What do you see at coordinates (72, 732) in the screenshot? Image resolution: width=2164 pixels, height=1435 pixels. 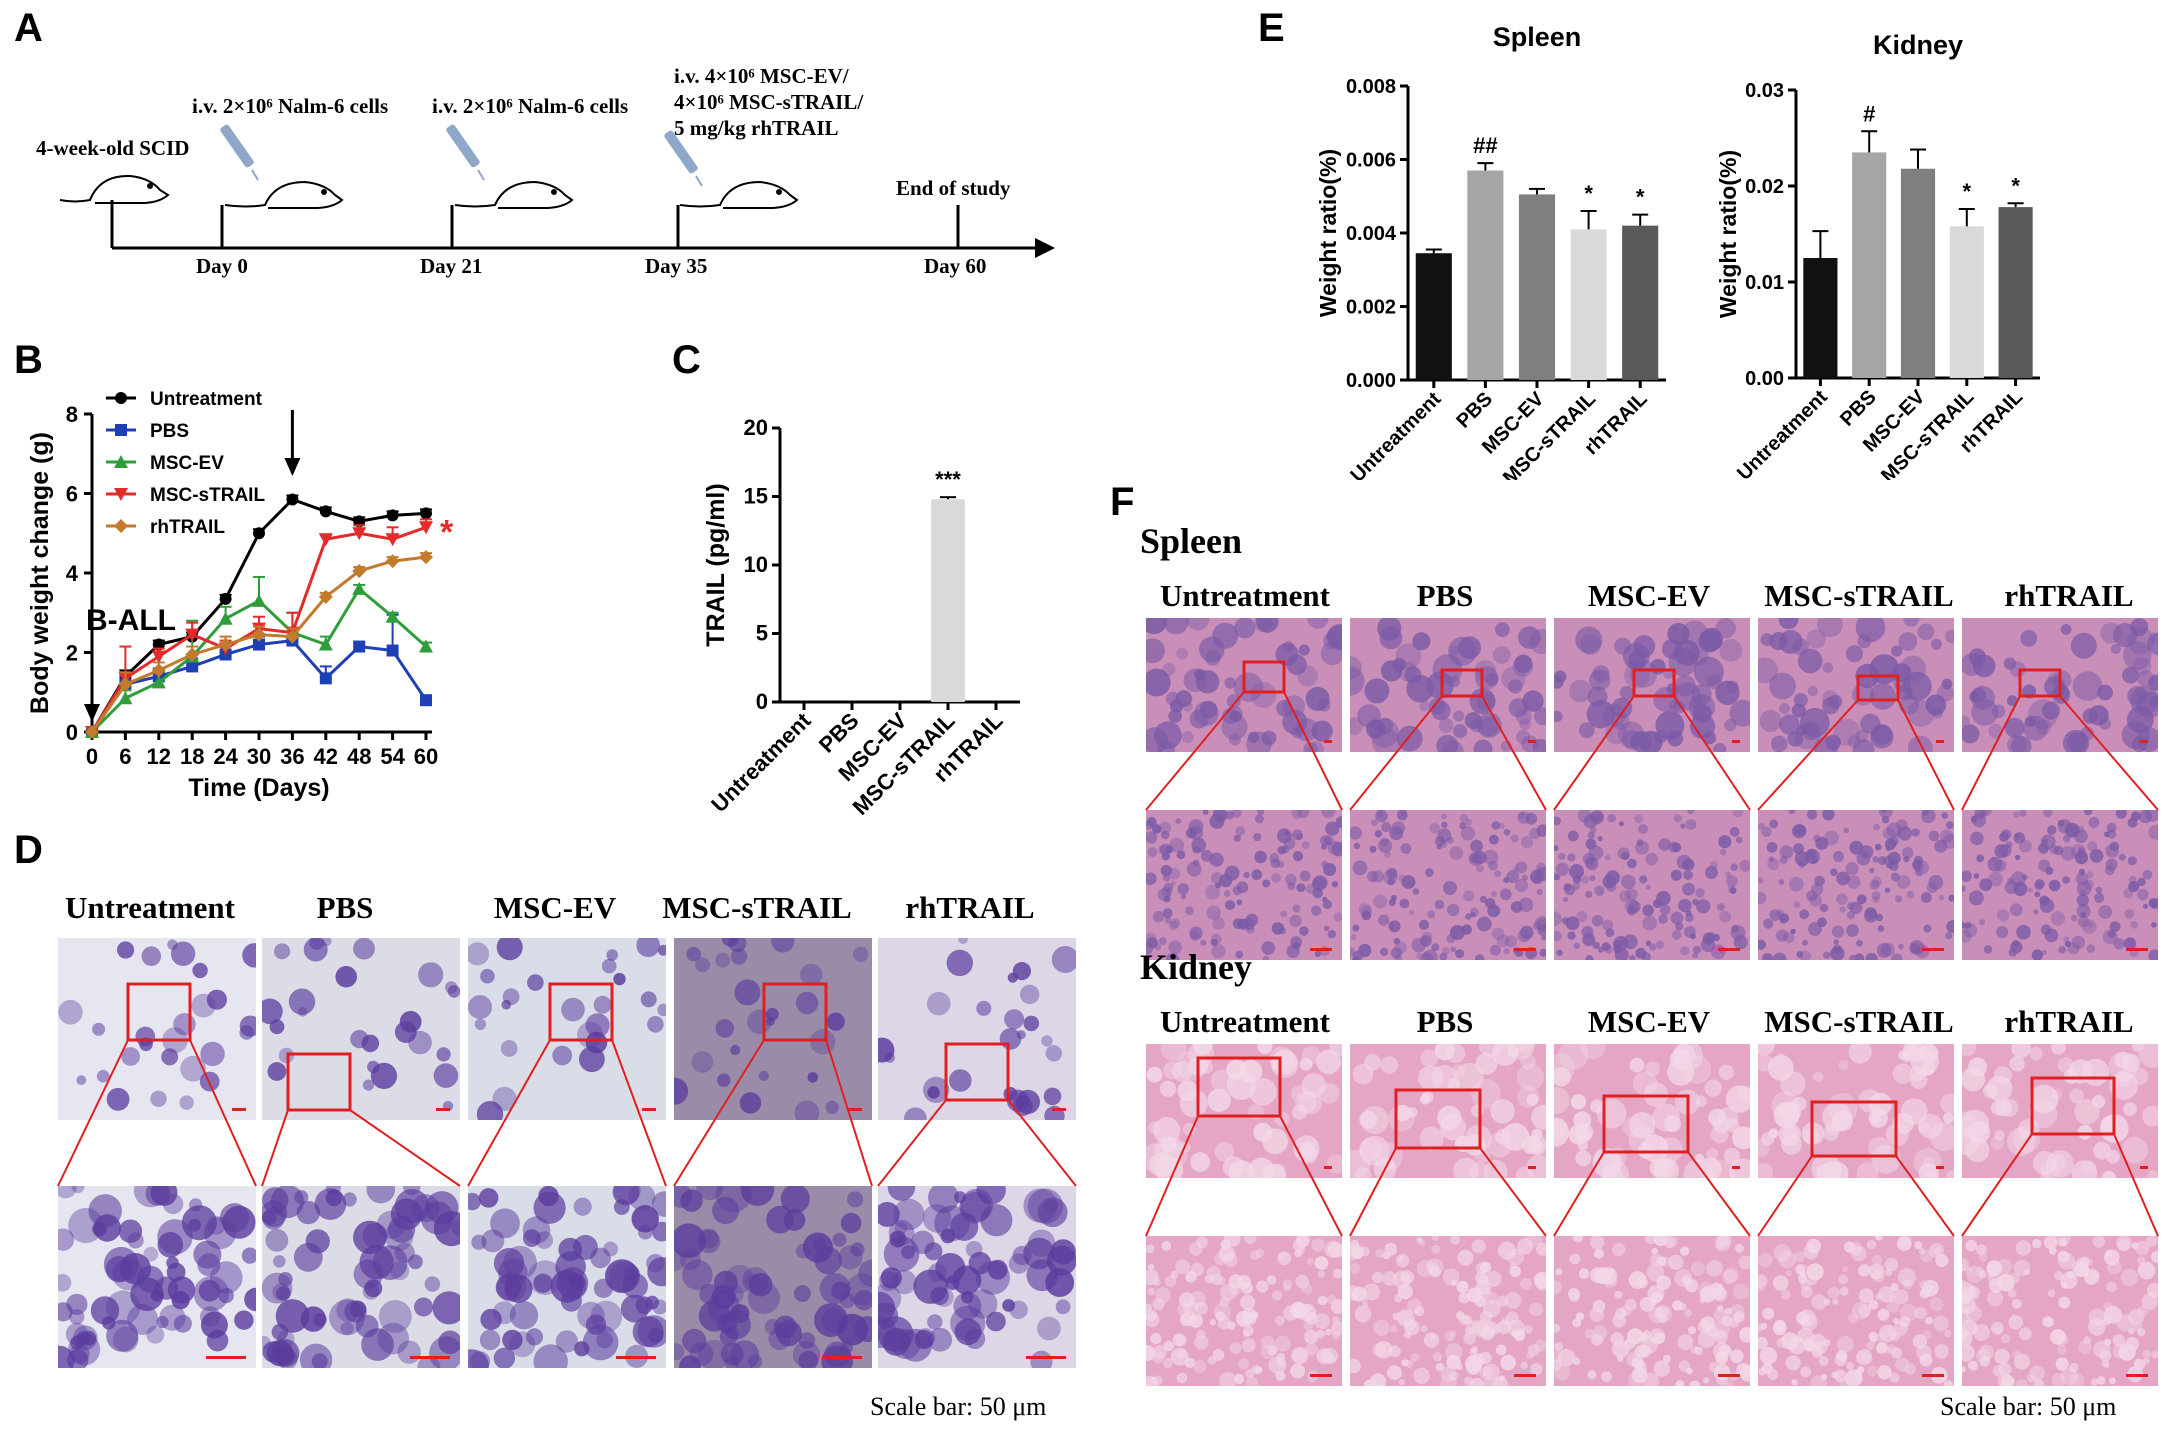 I see `b-y-tick-label: 0` at bounding box center [72, 732].